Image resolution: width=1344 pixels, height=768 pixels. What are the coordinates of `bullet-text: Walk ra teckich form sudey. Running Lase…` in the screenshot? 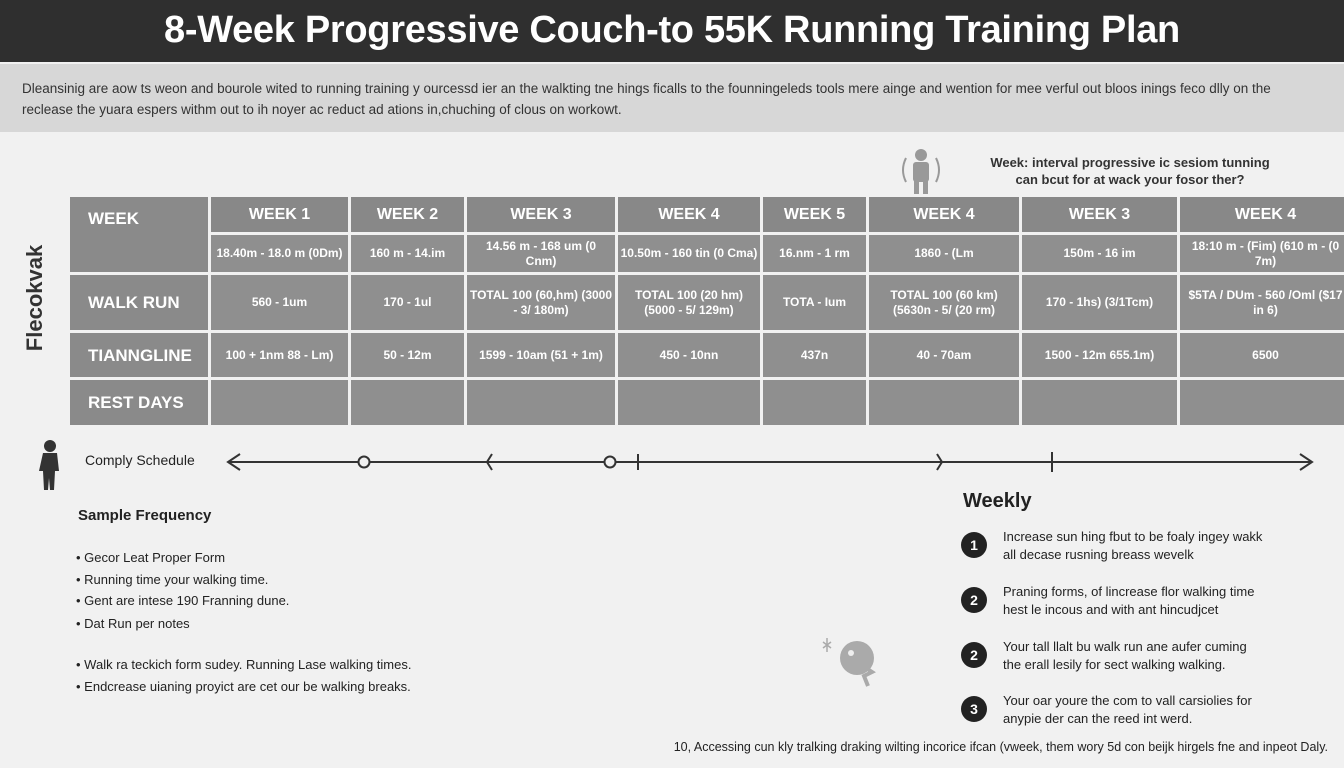 It's located at (248, 664).